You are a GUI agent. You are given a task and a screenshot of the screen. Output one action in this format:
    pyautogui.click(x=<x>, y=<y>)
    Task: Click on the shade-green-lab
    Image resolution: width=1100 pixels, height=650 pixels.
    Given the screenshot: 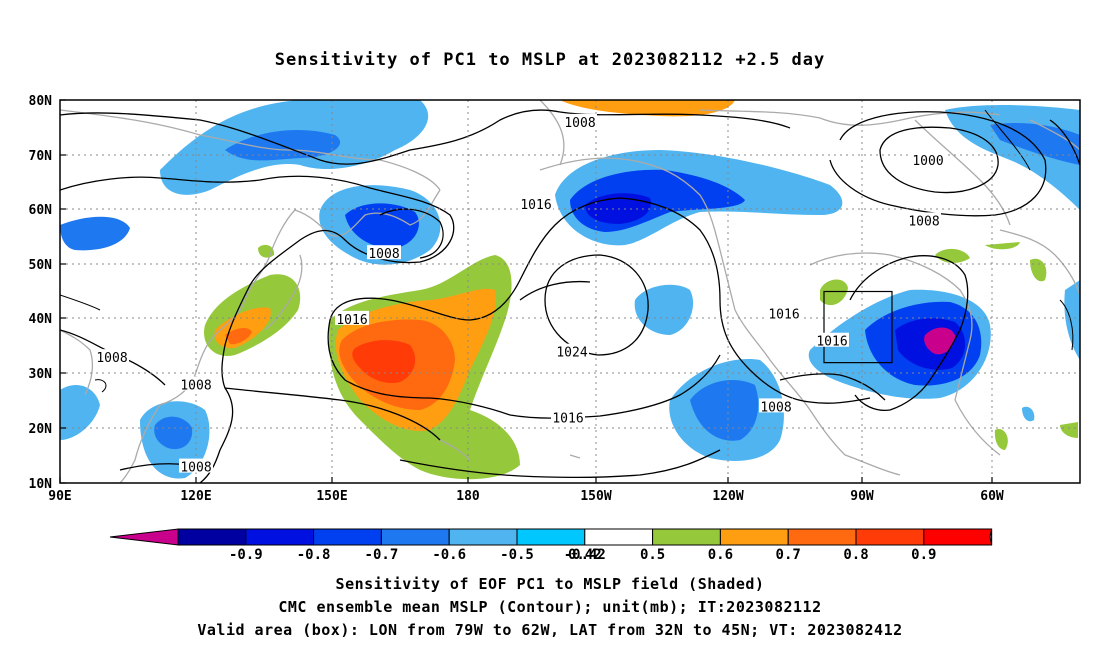 What is the action you would take?
    pyautogui.click(x=952, y=255)
    